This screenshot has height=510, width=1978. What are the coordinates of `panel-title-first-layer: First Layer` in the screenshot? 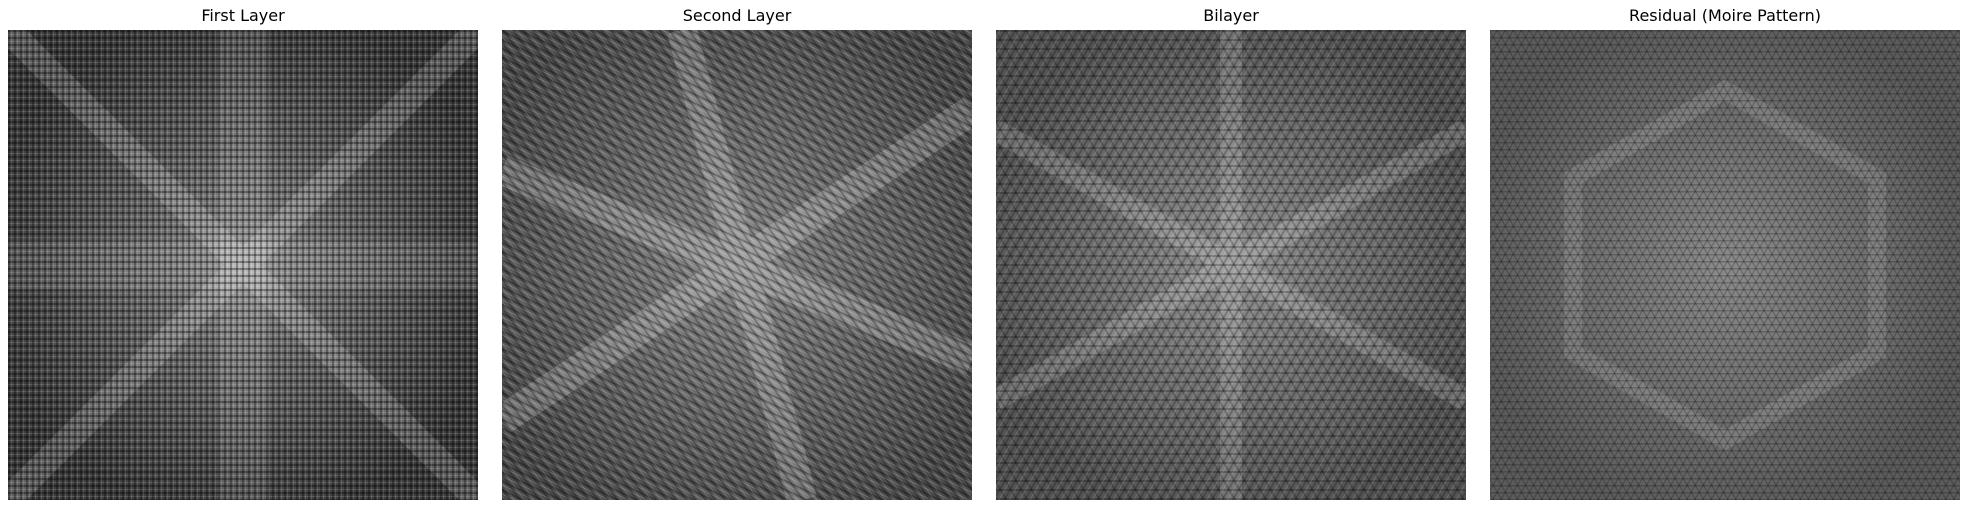 It's located at (243, 15).